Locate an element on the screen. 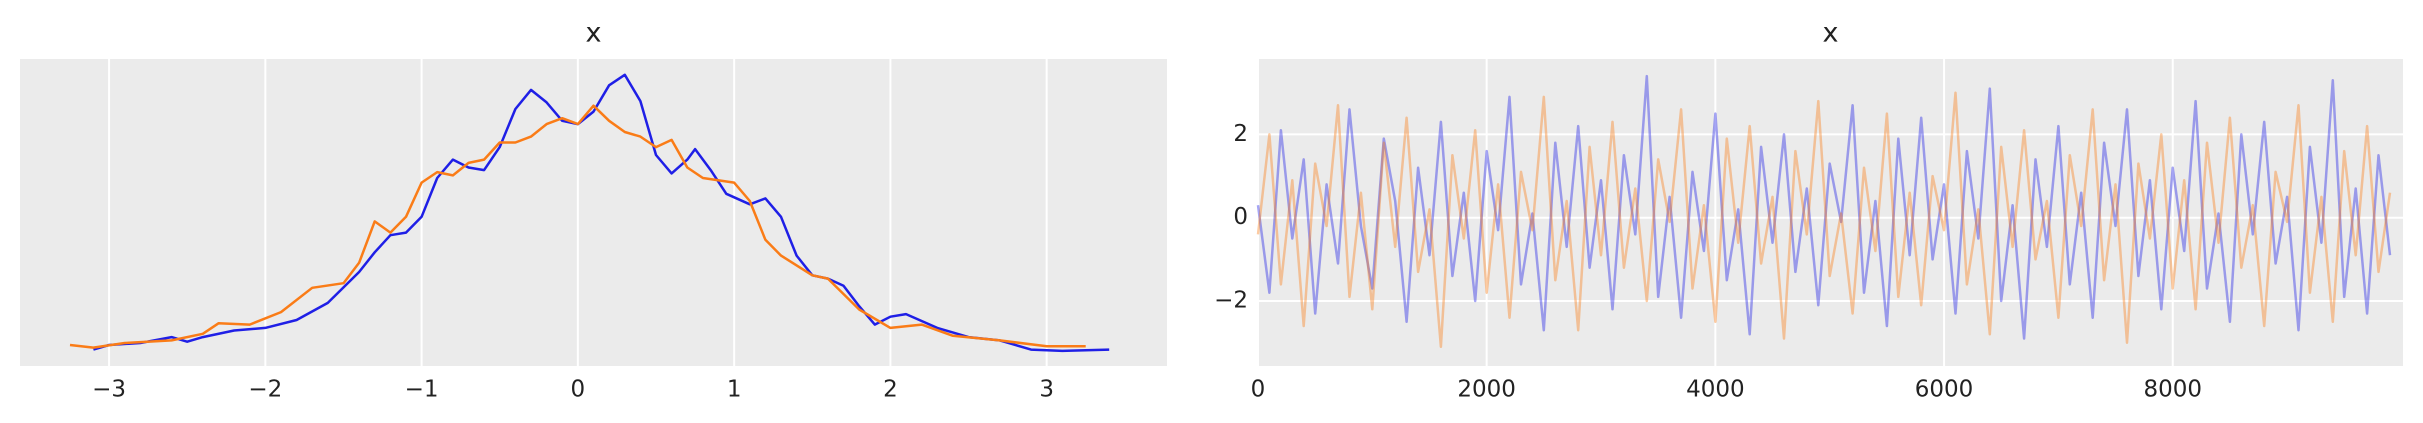  x-tick-label: 3 is located at coordinates (1046, 390).